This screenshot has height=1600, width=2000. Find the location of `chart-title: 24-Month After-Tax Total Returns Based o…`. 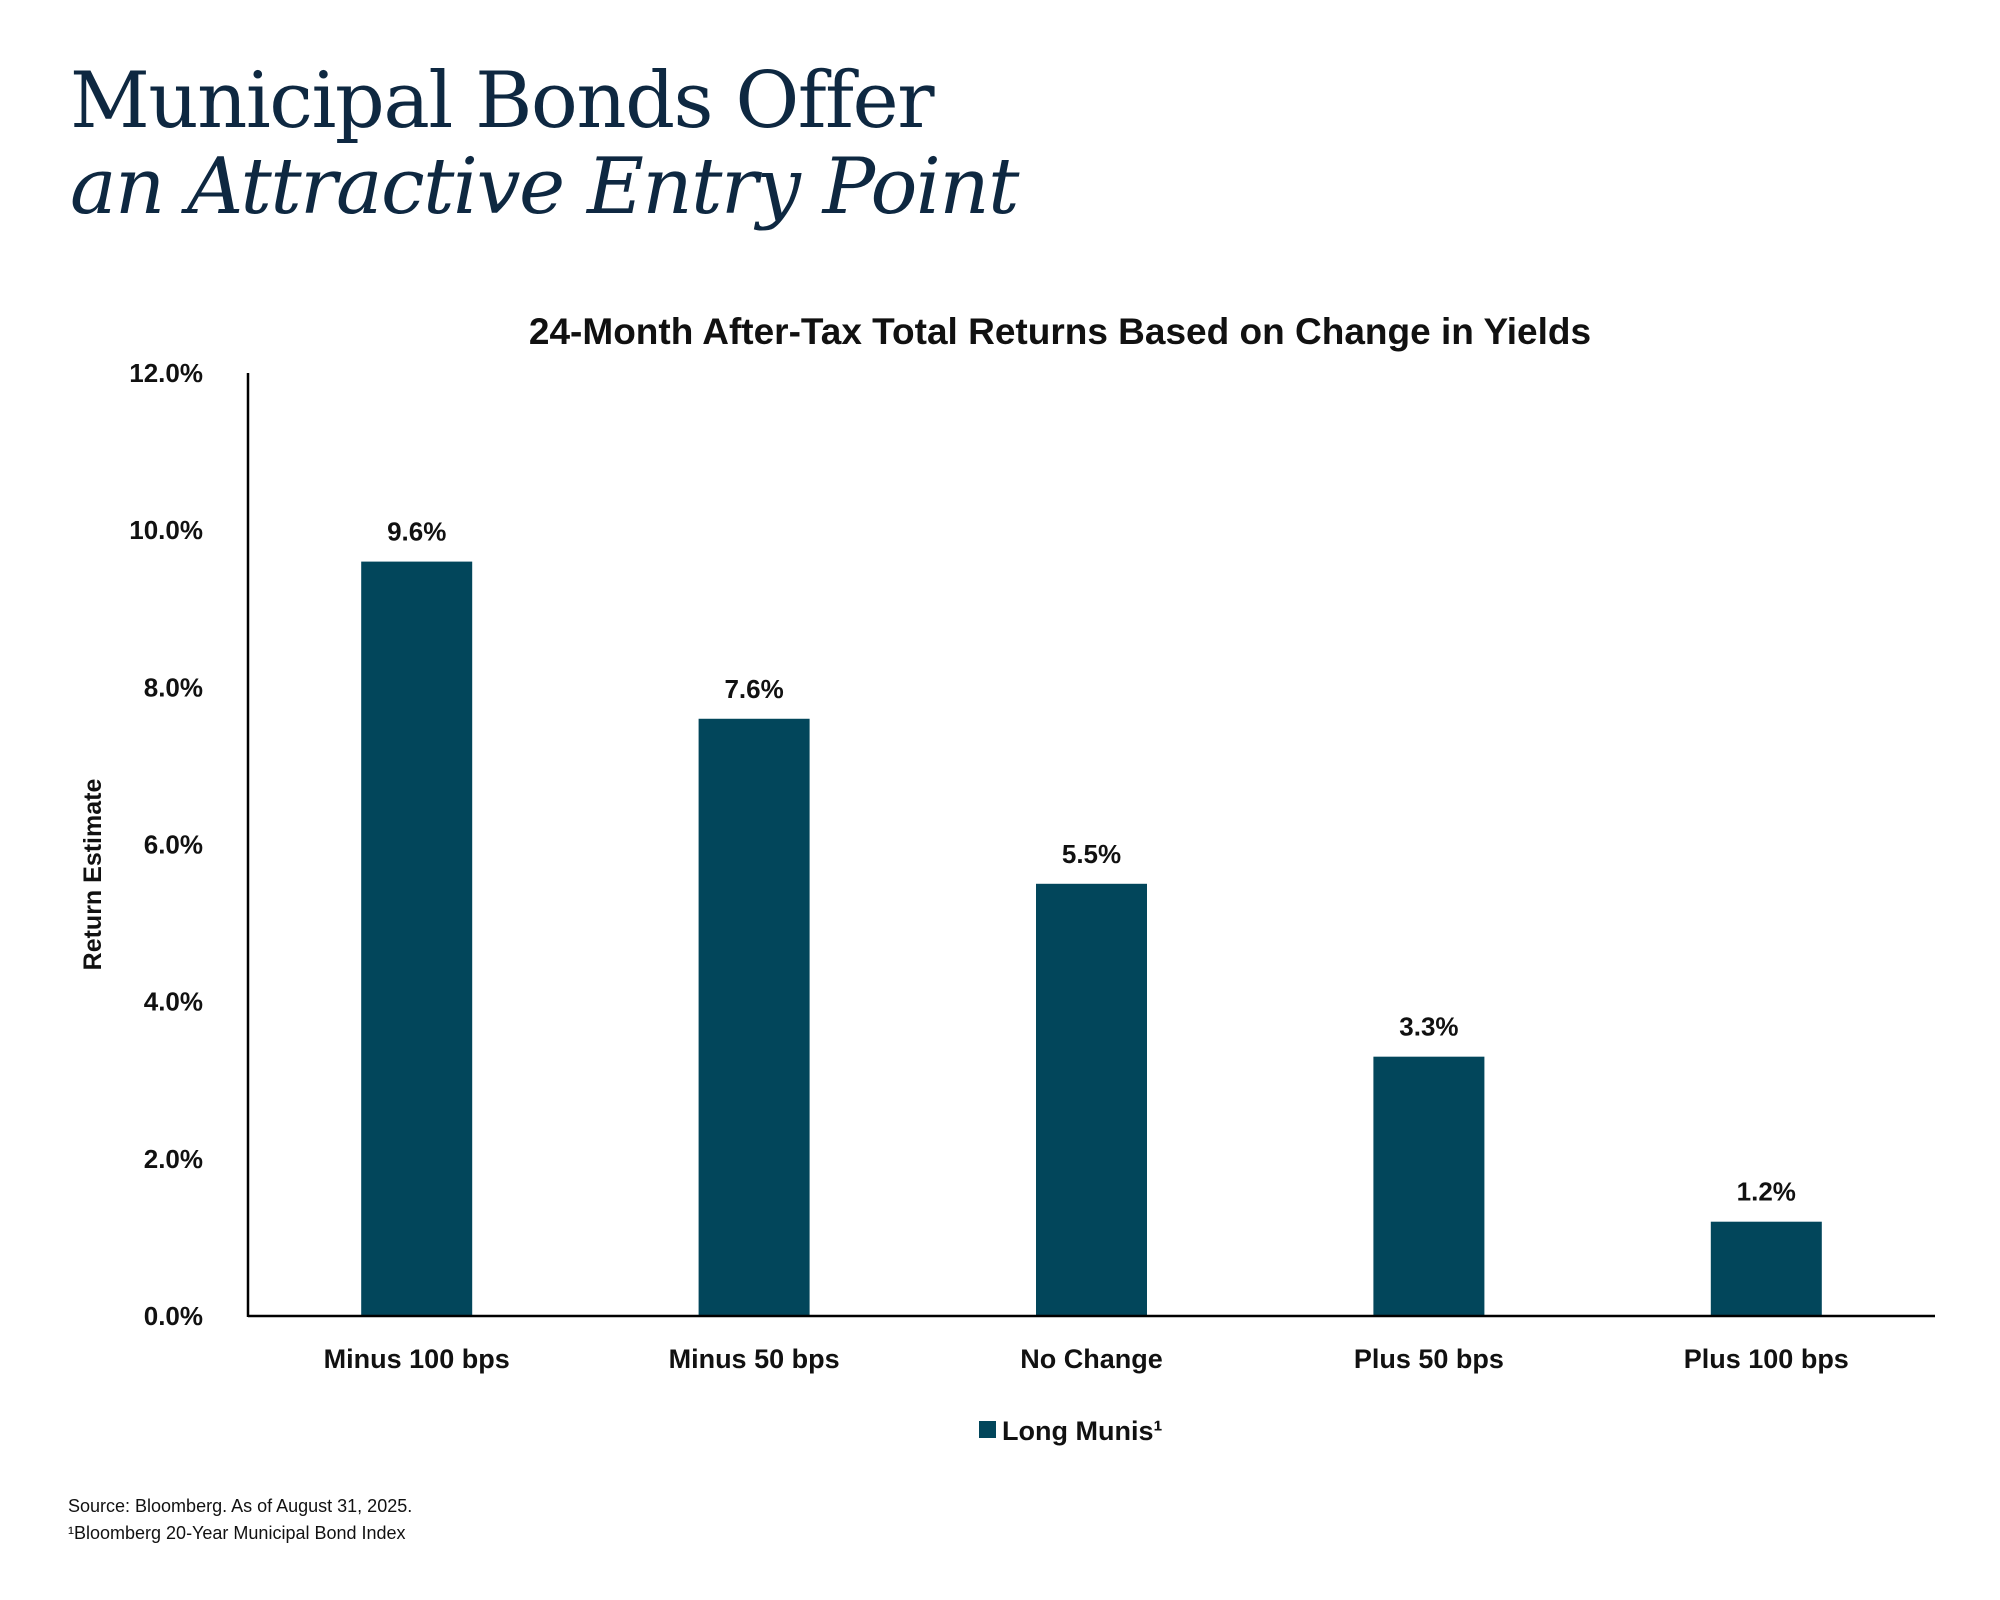

chart-title: 24-Month After-Tax Total Returns Based o… is located at coordinates (1060, 331).